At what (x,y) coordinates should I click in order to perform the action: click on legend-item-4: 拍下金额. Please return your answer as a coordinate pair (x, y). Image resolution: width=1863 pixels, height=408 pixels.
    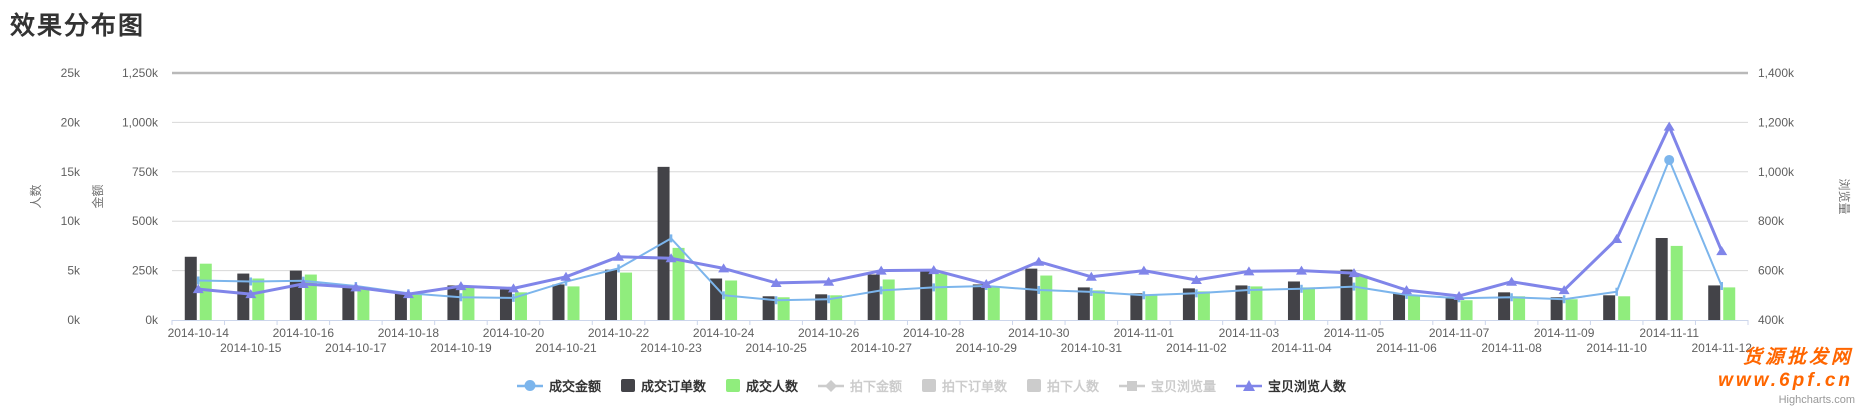
    Looking at the image, I should click on (859, 385).